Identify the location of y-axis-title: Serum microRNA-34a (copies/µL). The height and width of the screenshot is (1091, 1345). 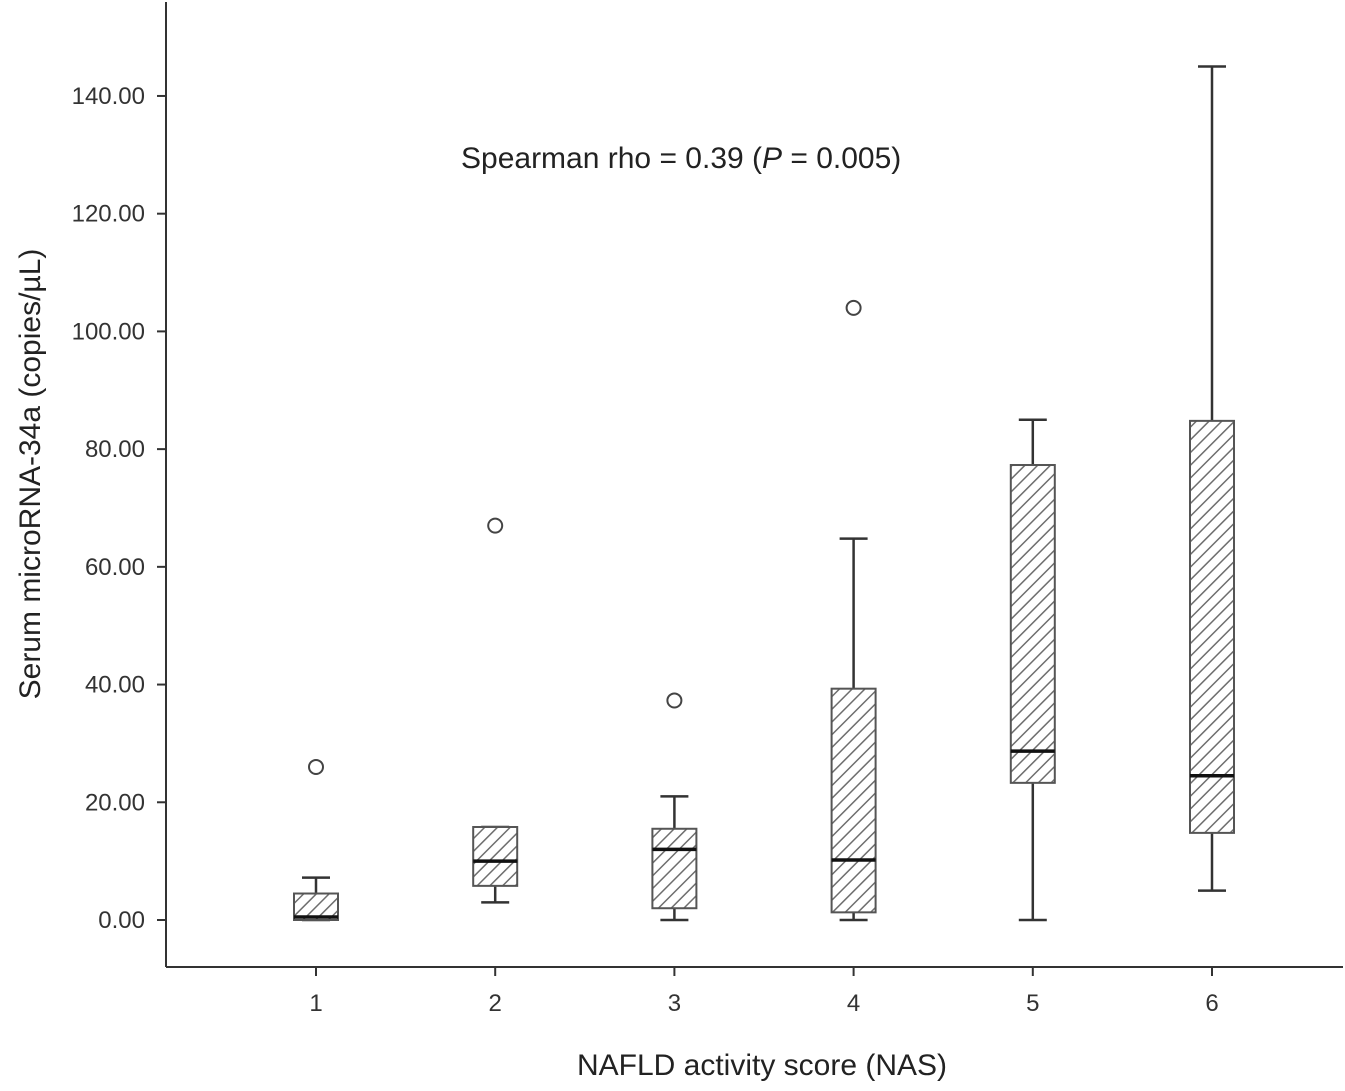
(30, 474).